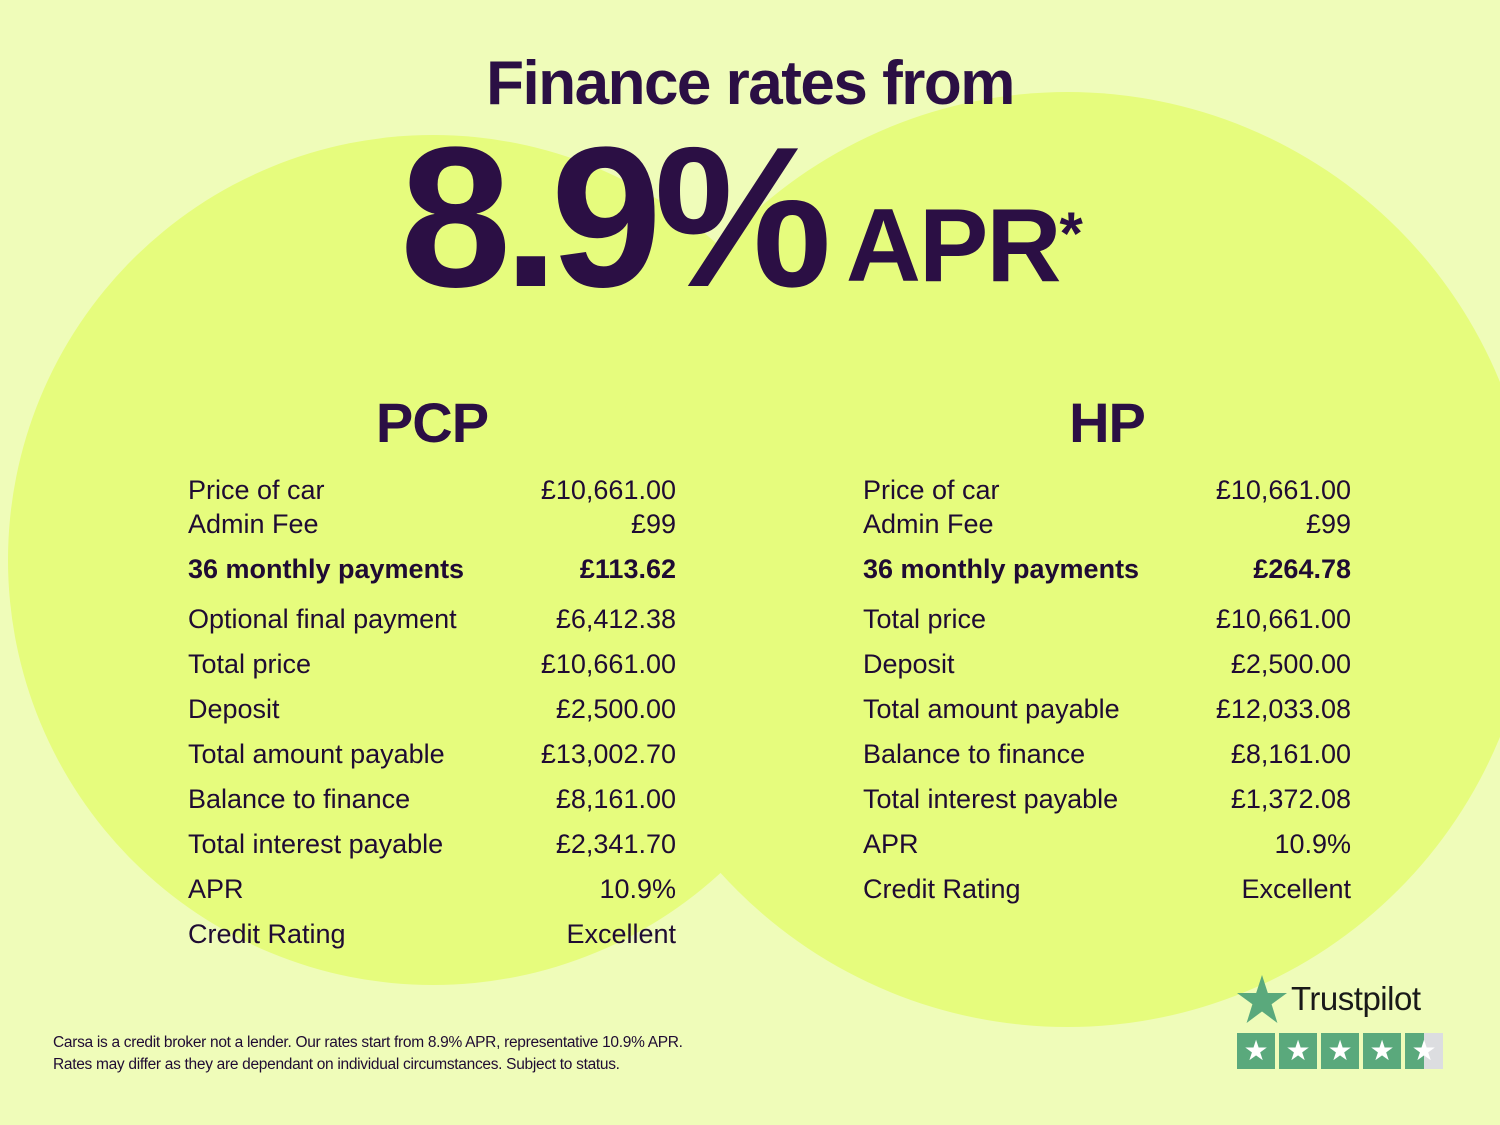 This screenshot has width=1500, height=1125. I want to click on trustpilot-rating: ★ ★ ★ ★ ★, so click(1340, 1051).